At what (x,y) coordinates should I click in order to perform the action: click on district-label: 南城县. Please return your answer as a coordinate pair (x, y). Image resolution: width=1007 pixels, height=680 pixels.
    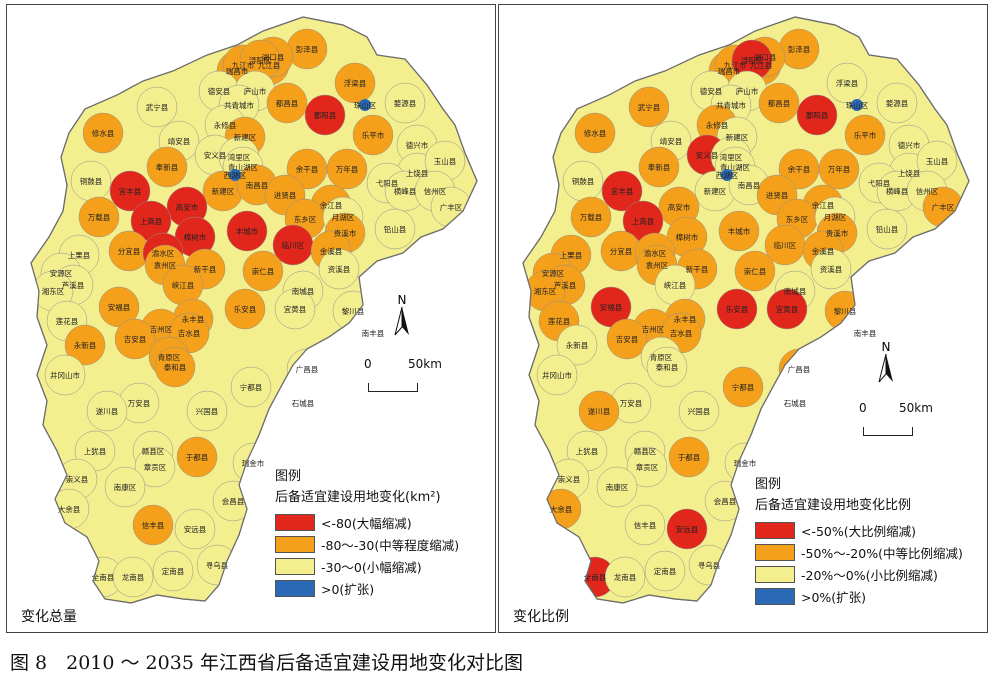
    Looking at the image, I should click on (795, 291).